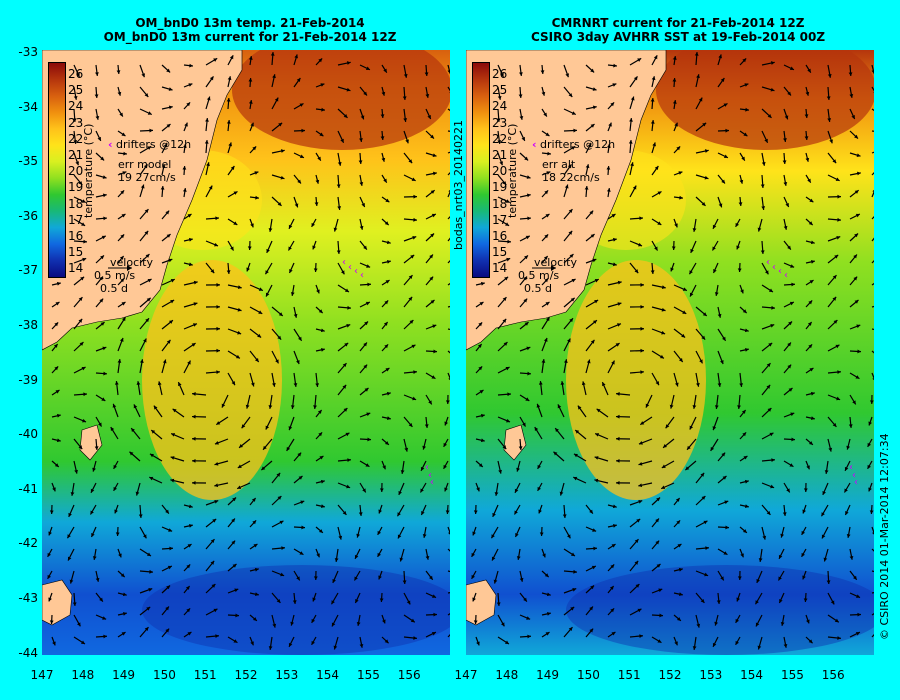 The width and height of the screenshot is (900, 700). What do you see at coordinates (341, 100) in the screenshot?
I see `hot-water` at bounding box center [341, 100].